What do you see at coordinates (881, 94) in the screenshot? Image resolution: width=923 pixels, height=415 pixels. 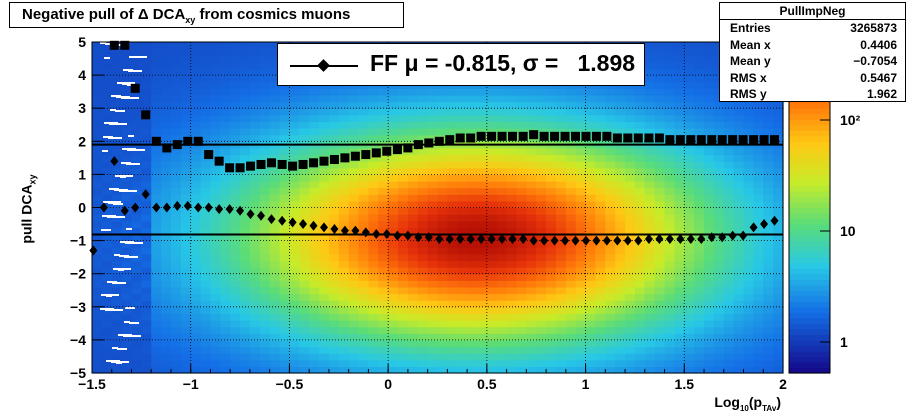 I see `stats-value: 1.962` at bounding box center [881, 94].